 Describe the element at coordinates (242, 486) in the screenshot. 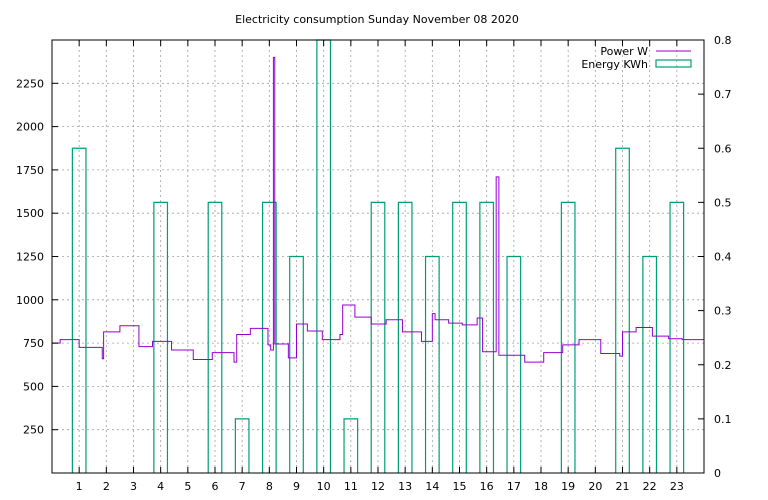

I see `x-tick-label: 7` at that location.